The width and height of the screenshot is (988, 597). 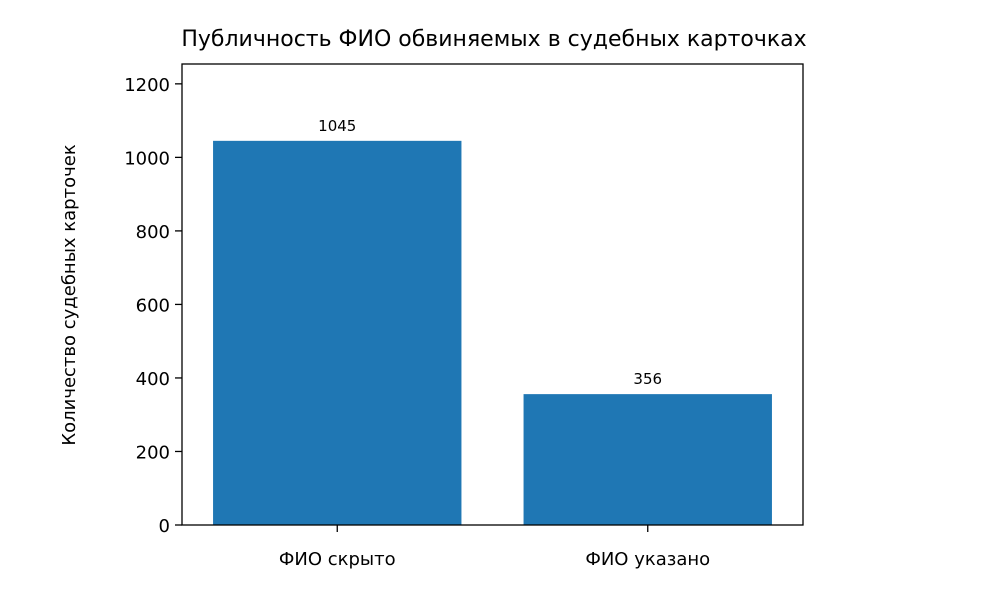 I want to click on y-tick-label: 200, so click(x=153, y=452).